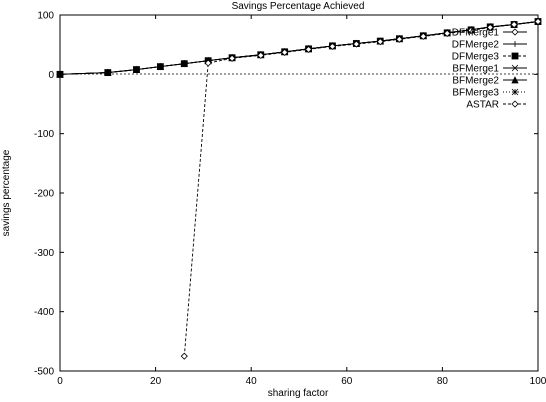 This screenshot has height=402, width=546. I want to click on legend-marker-bfmerge3, so click(515, 92).